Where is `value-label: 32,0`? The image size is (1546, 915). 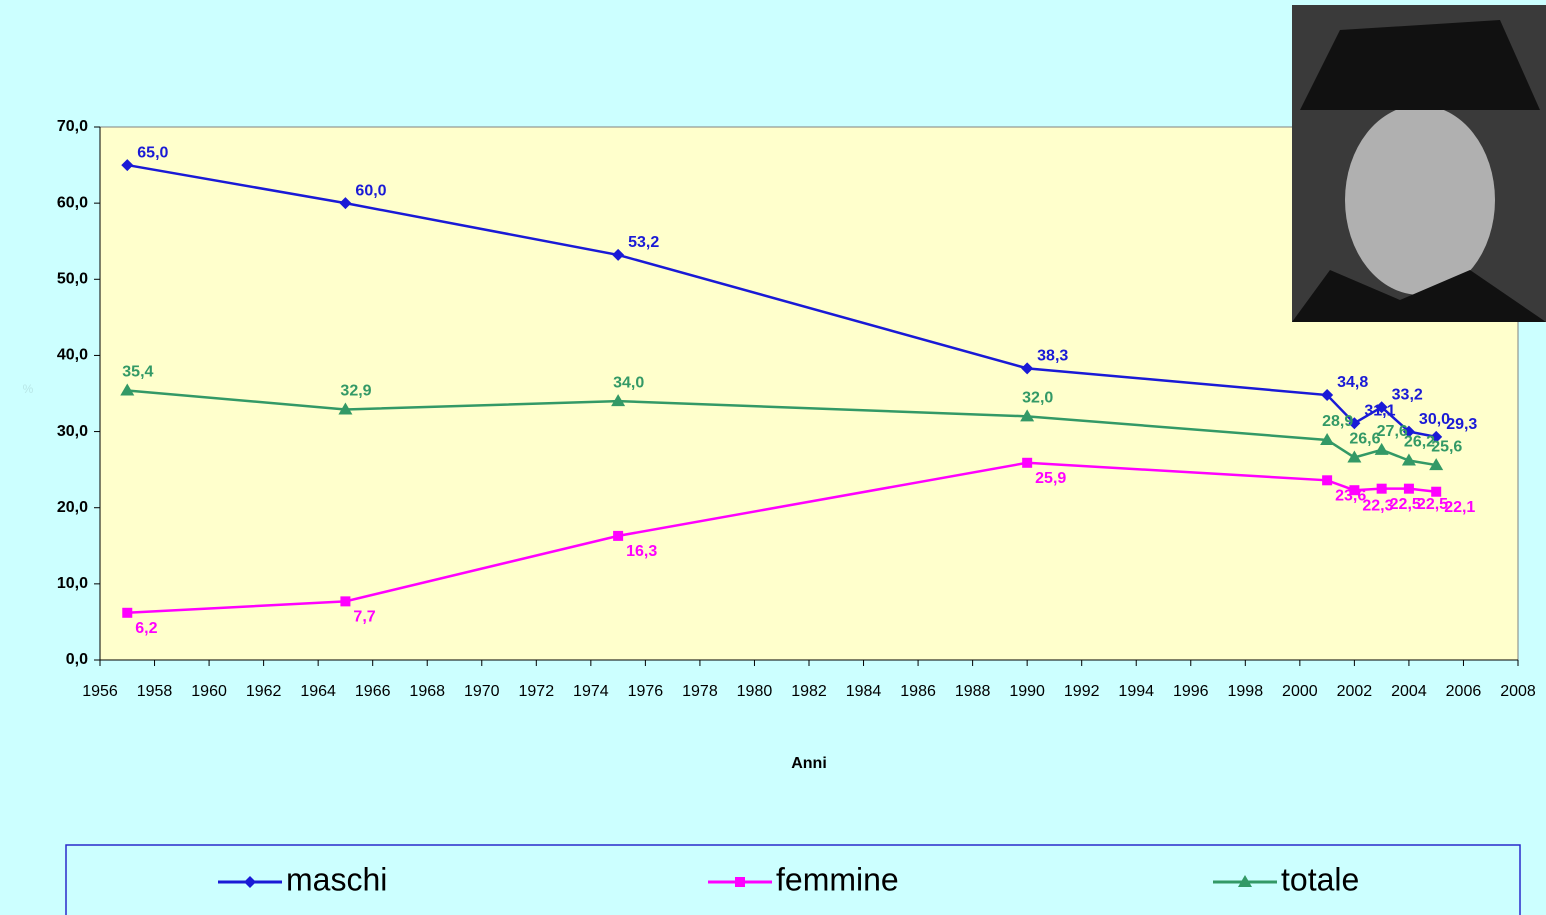 value-label: 32,0 is located at coordinates (1037, 398).